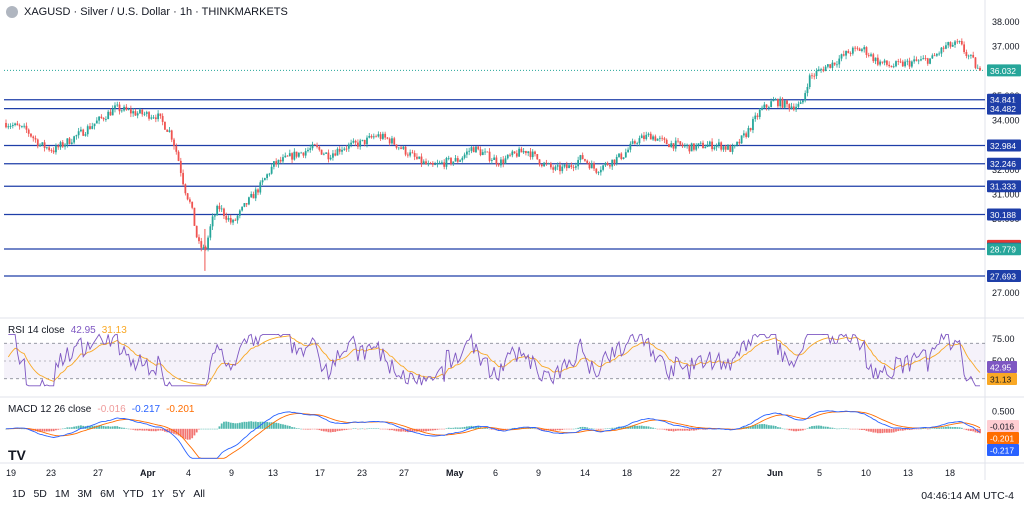 The image size is (1024, 506). Describe the element at coordinates (36, 330) in the screenshot. I see `rsi-label: RSI 14 close` at that location.